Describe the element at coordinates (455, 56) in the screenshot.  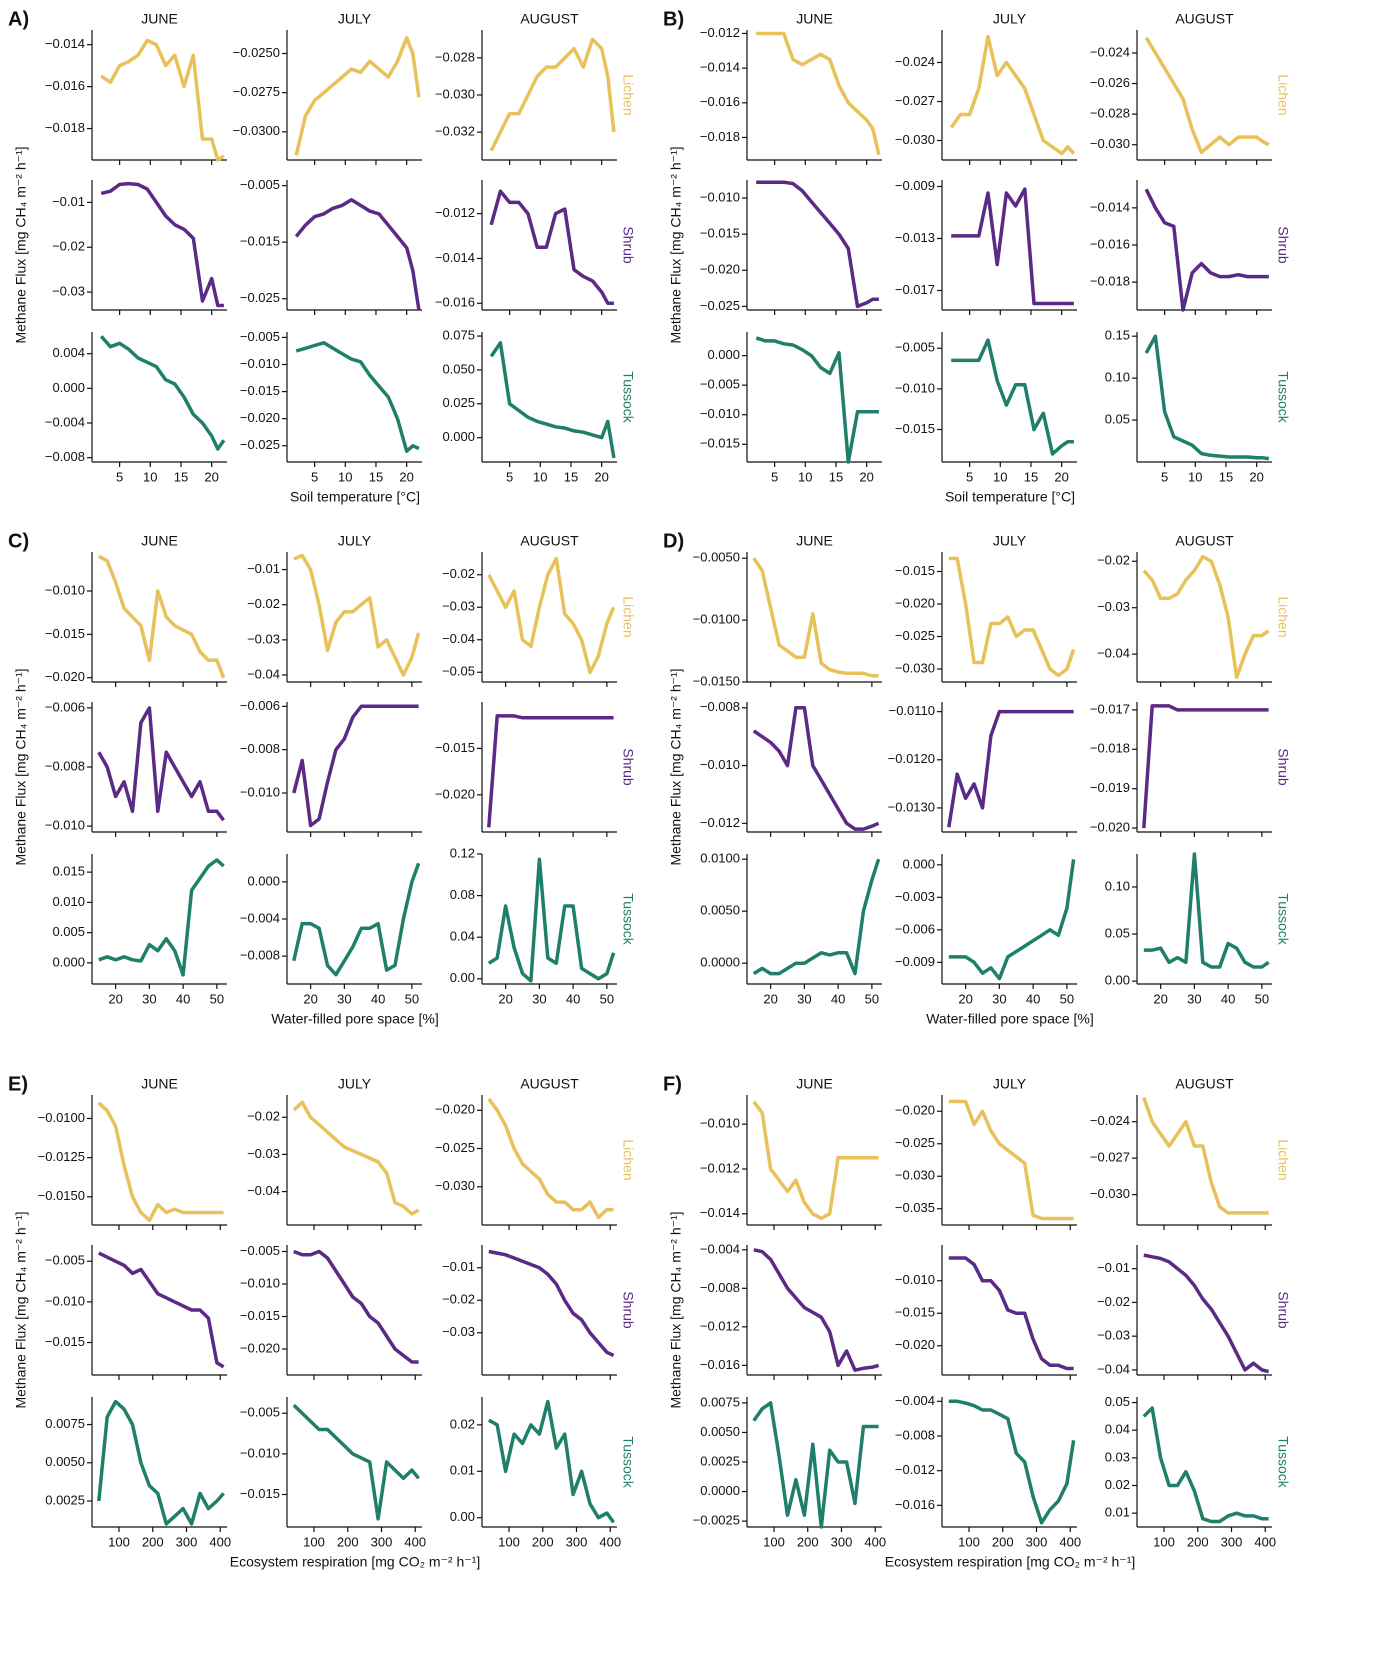
I see `y-tick-label: −0.028` at that location.